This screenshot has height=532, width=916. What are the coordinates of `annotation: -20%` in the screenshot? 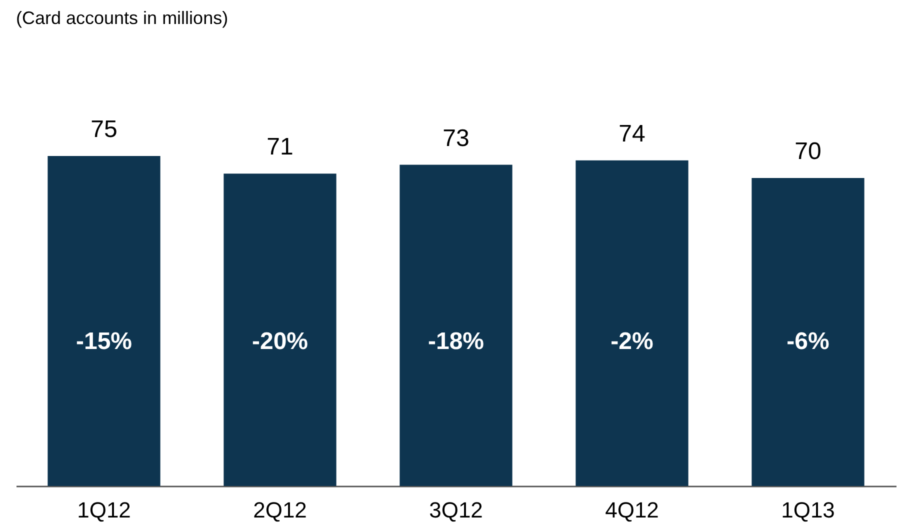 It's located at (280, 341).